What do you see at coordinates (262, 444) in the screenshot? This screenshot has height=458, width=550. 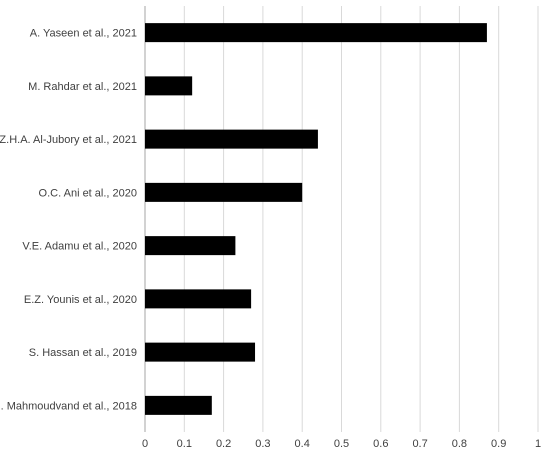 I see `x-tick-label: 0.3` at bounding box center [262, 444].